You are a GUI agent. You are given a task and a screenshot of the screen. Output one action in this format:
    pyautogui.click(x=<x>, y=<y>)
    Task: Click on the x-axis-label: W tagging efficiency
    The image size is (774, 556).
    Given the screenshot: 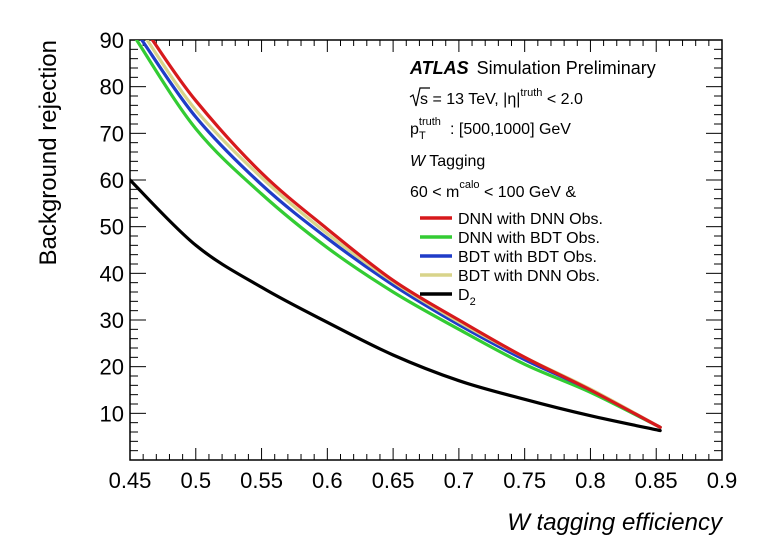 What is the action you would take?
    pyautogui.click(x=615, y=522)
    